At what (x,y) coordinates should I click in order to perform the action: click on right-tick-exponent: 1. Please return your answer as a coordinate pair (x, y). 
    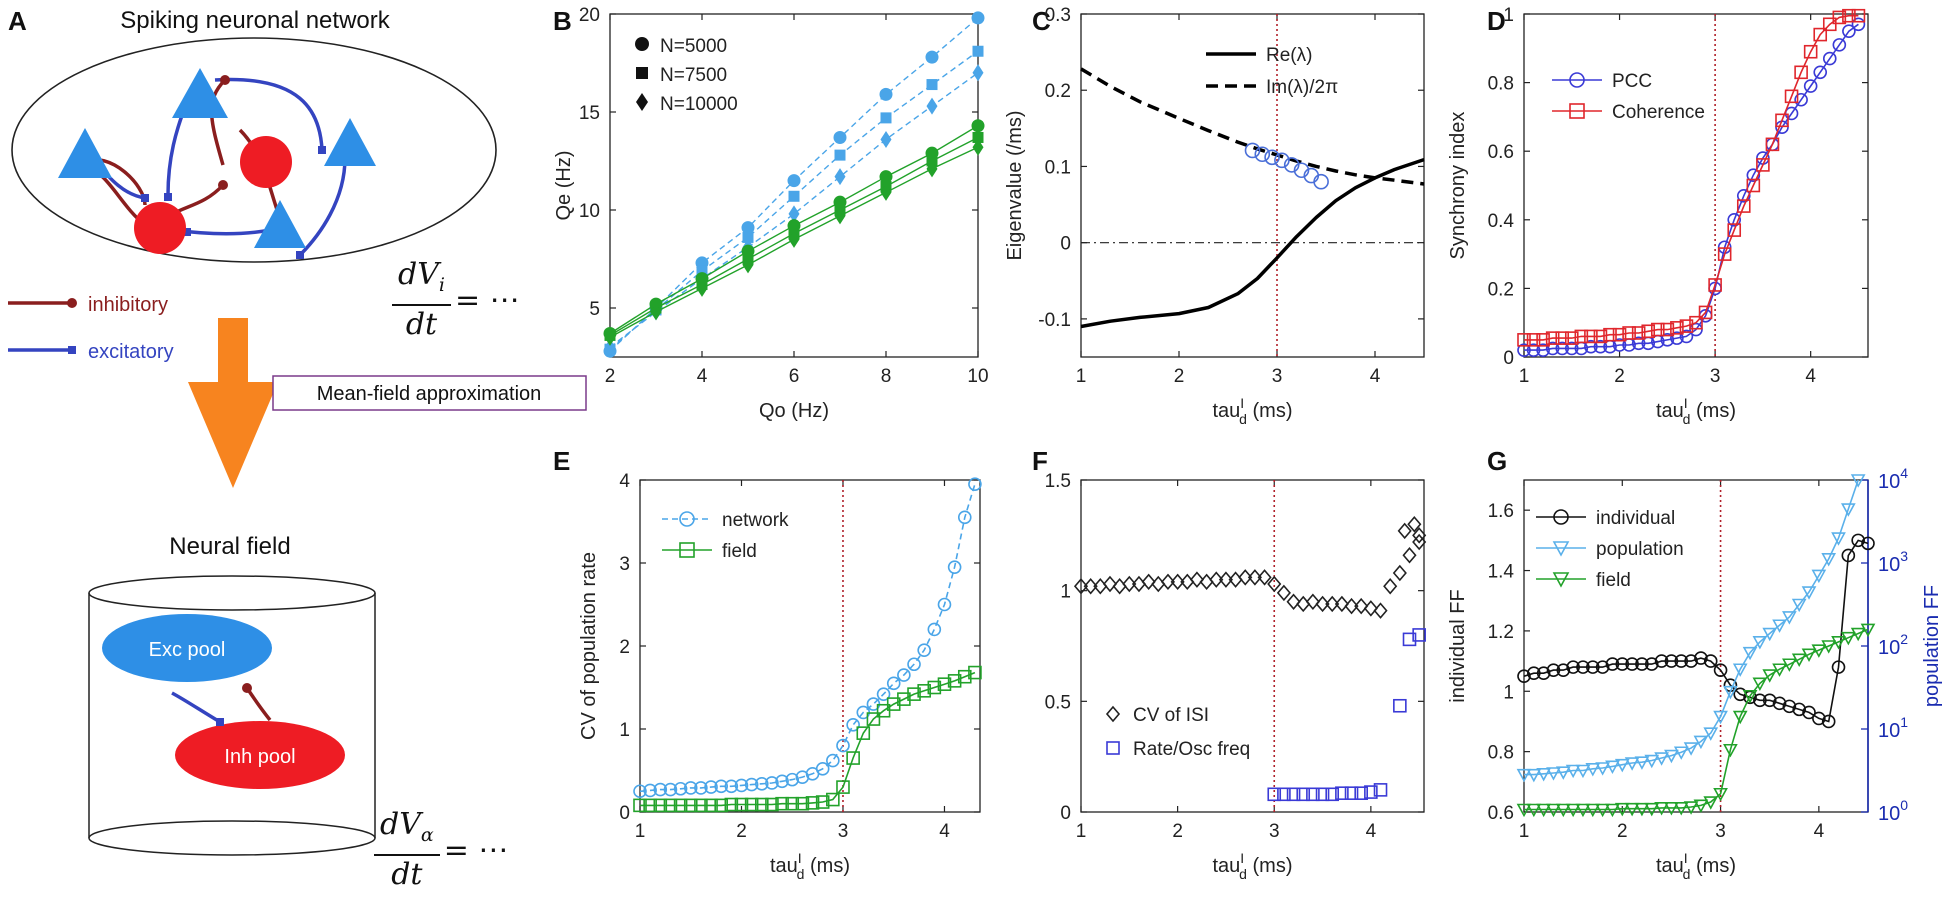
    Looking at the image, I should click on (1904, 722).